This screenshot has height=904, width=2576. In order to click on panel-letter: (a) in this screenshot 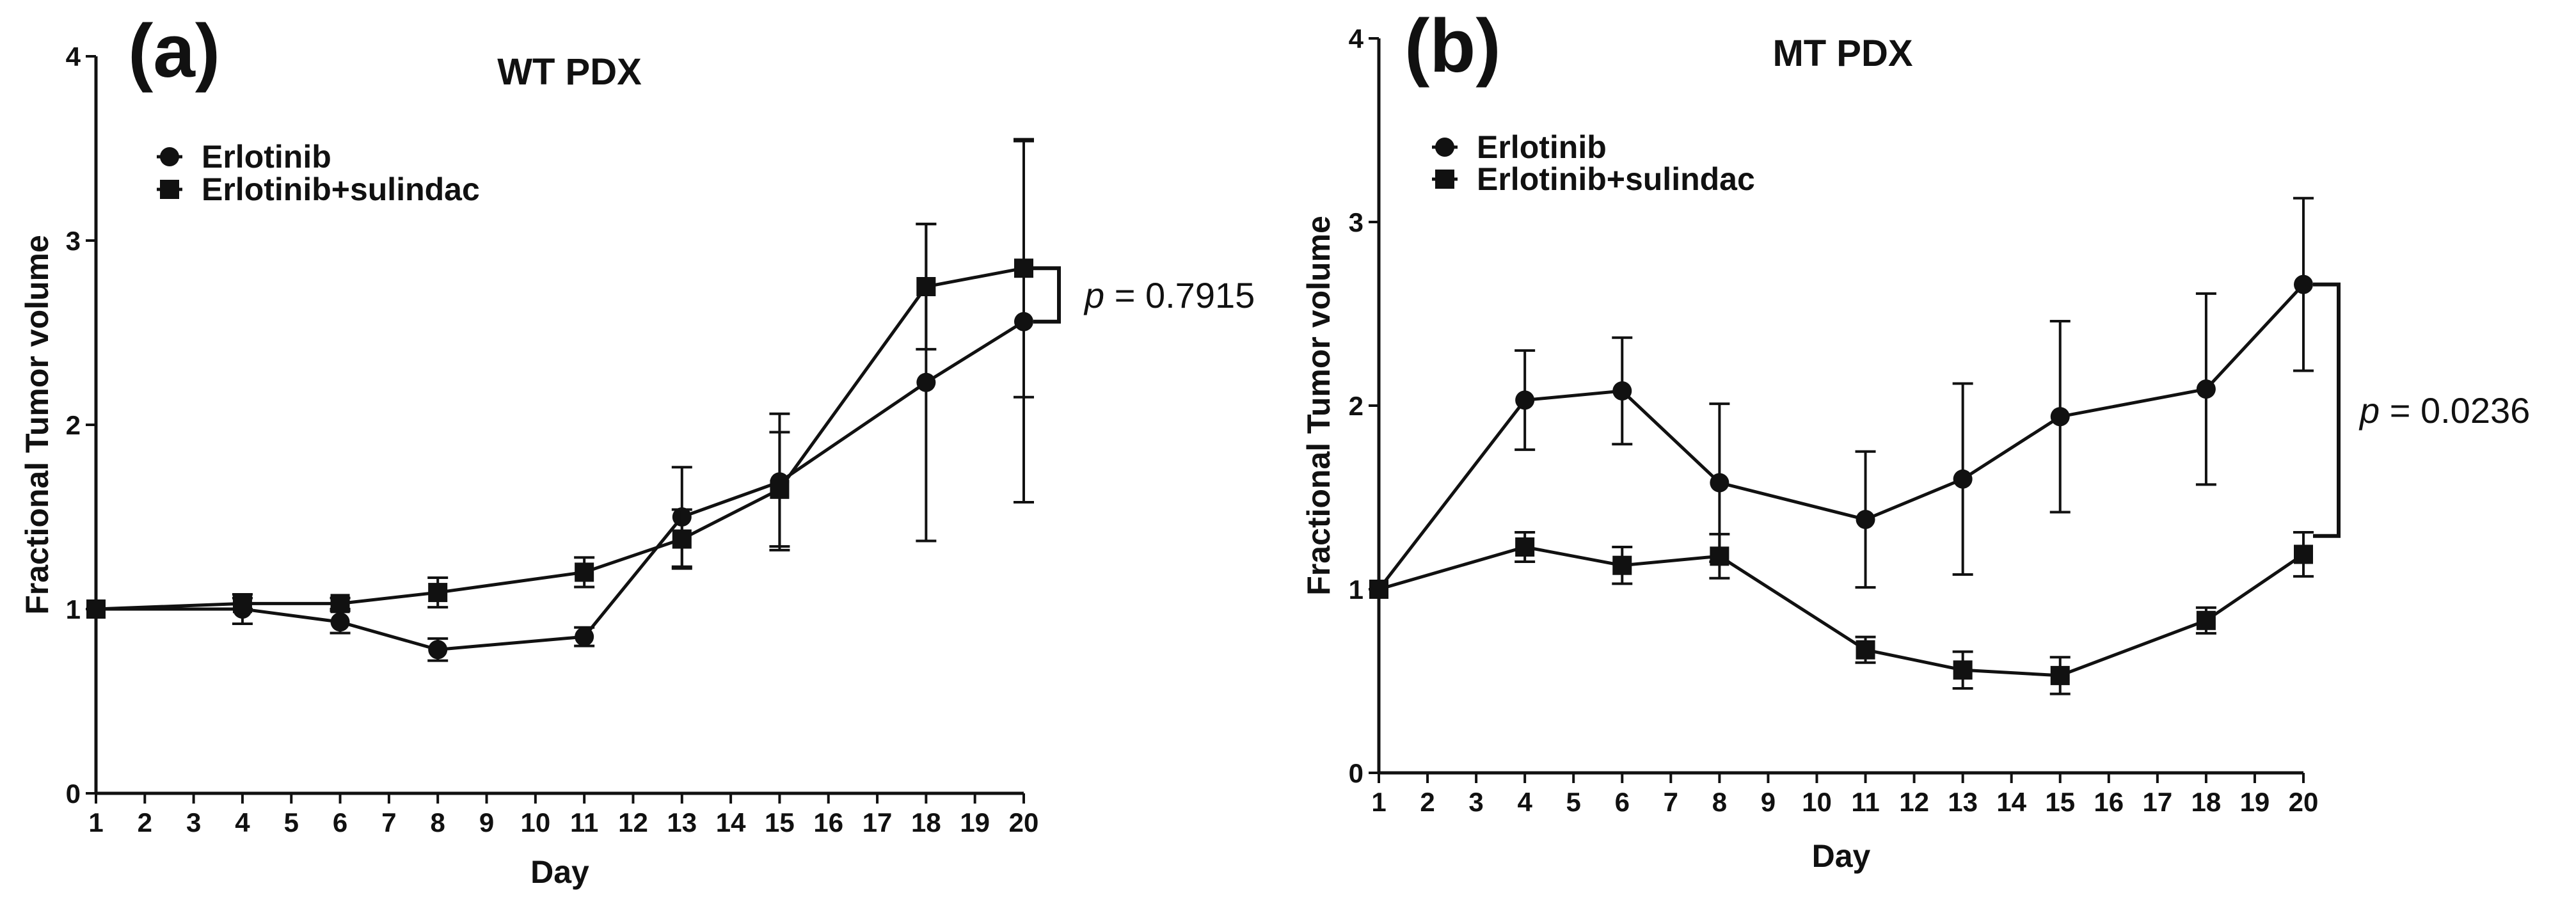, I will do `click(174, 51)`.